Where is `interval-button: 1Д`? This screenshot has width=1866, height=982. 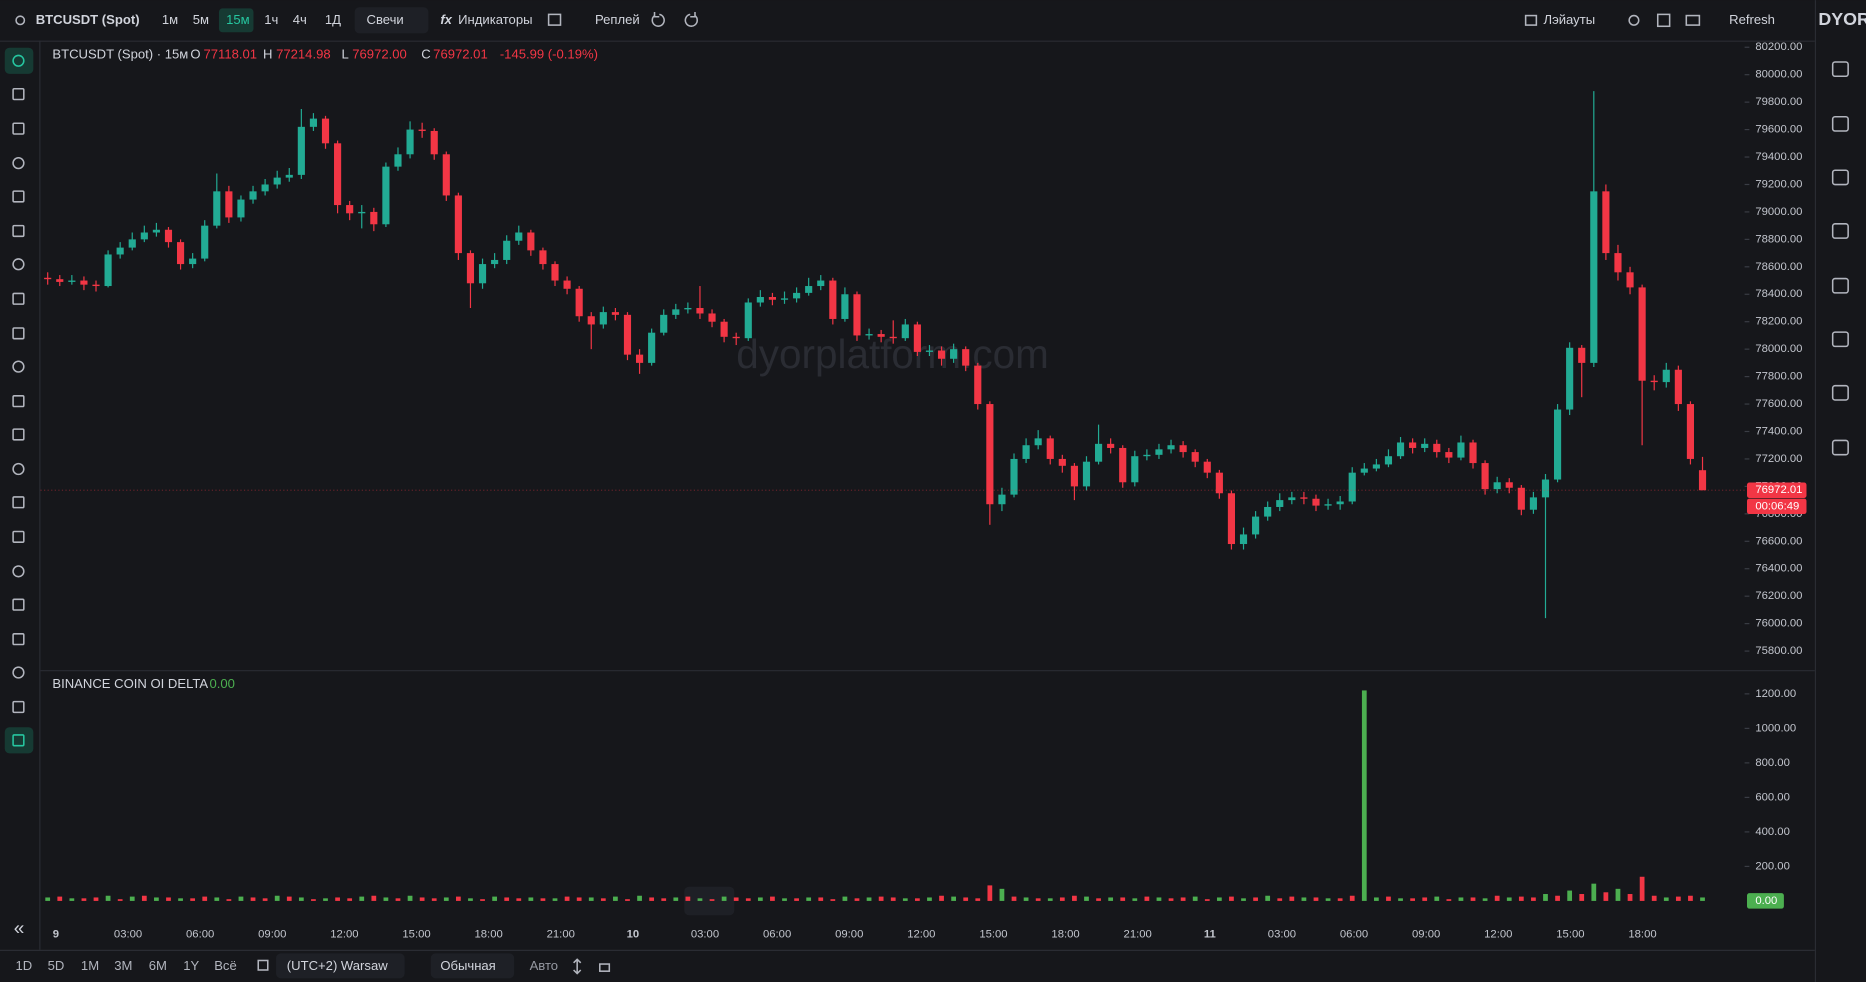 interval-button: 1Д is located at coordinates (333, 19).